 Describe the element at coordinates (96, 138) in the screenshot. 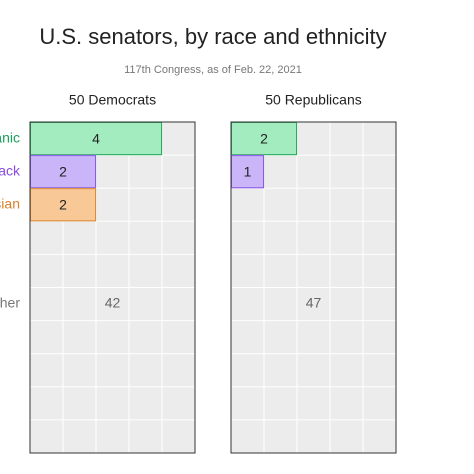

I see `value-label: 4` at that location.